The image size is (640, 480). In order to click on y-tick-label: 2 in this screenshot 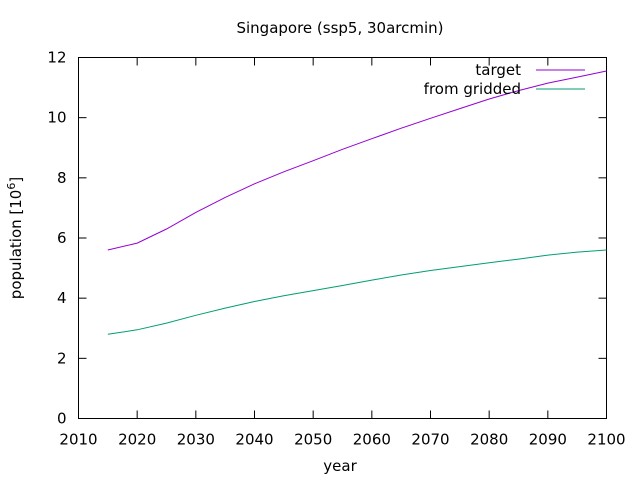, I will do `click(62, 358)`.